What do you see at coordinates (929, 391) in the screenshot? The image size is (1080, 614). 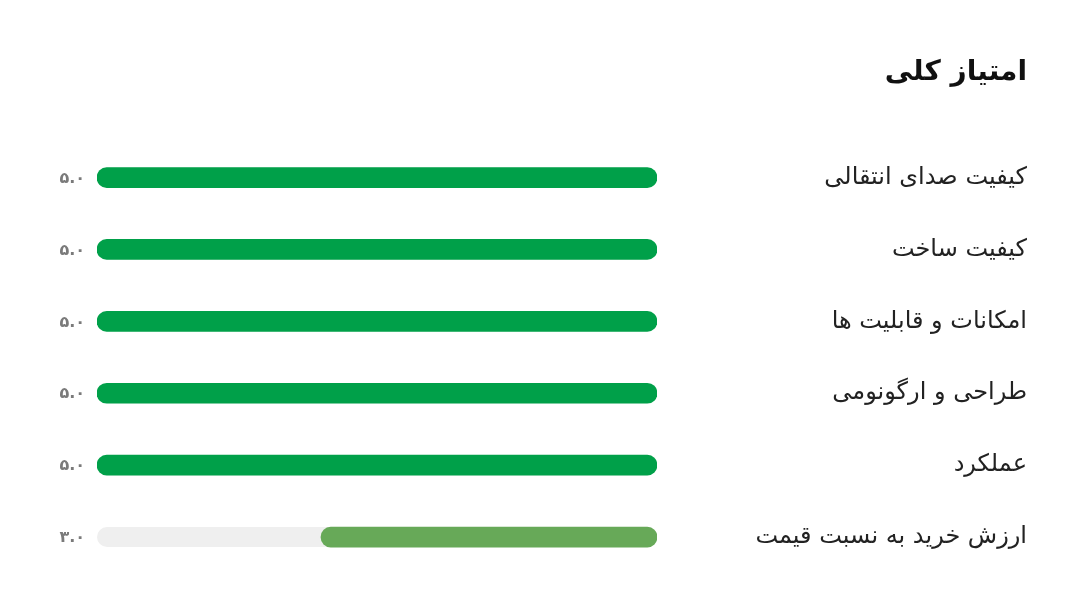 I see `y-tick-label: طراحی و ارگونومی` at bounding box center [929, 391].